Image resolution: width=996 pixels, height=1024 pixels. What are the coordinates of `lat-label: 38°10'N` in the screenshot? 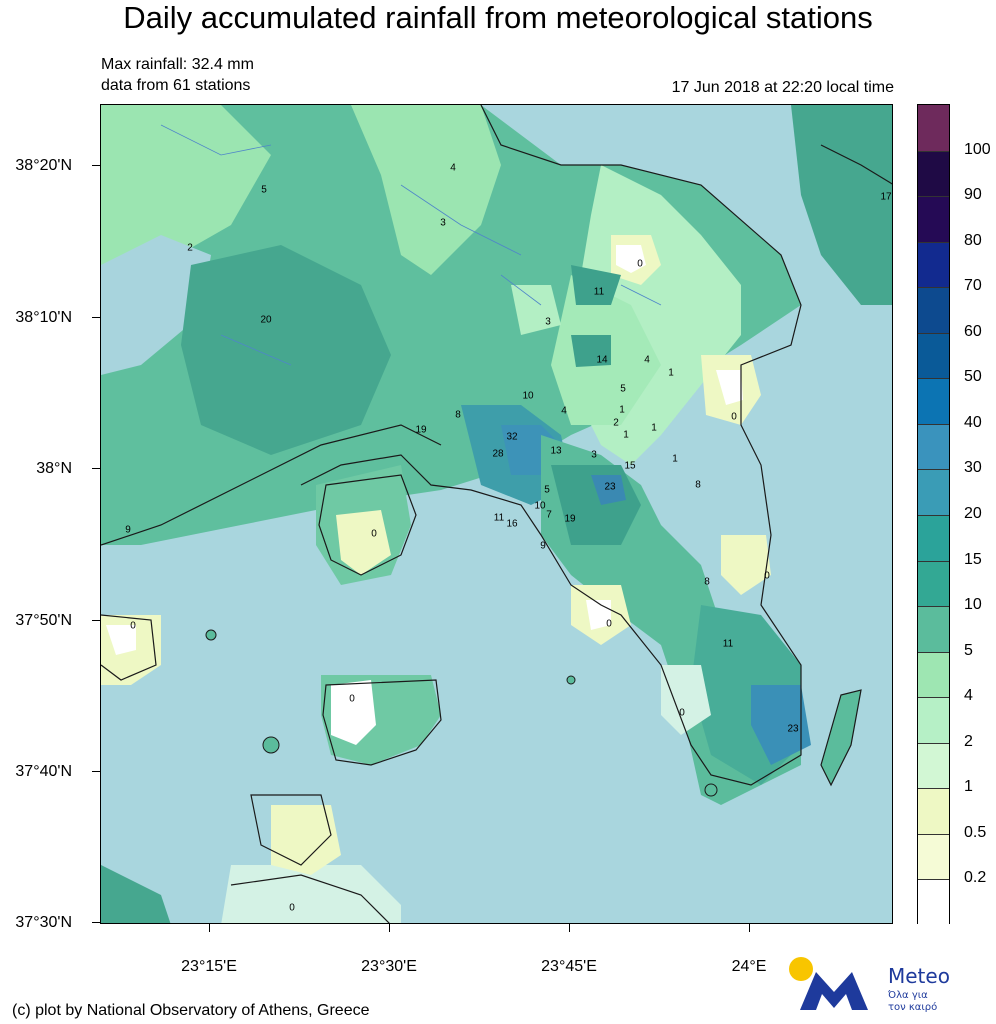 It's located at (43, 317).